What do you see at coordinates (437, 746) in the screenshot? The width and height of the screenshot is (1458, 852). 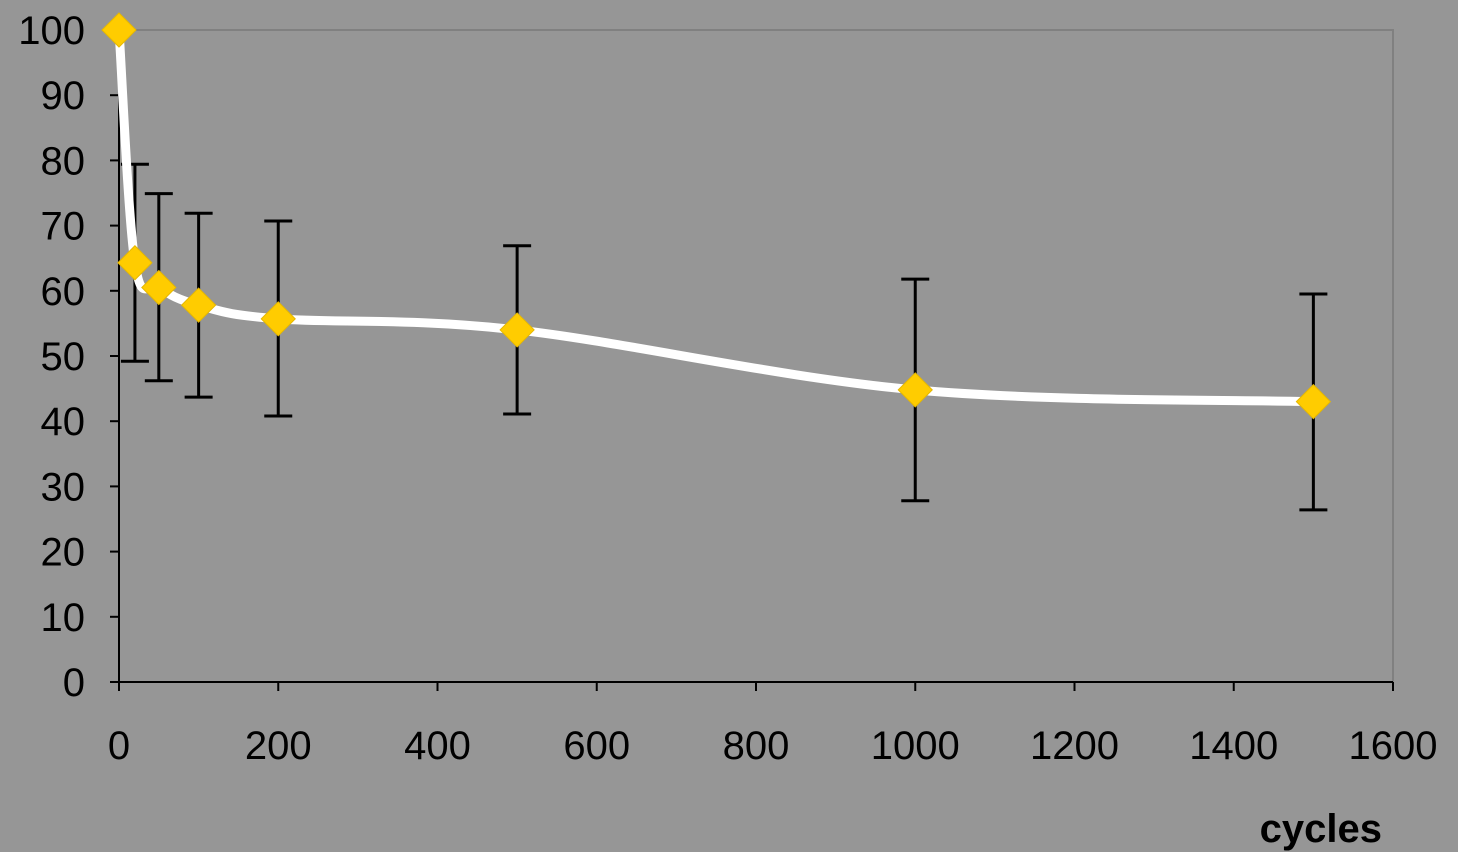 I see `x-tick-label: 400` at bounding box center [437, 746].